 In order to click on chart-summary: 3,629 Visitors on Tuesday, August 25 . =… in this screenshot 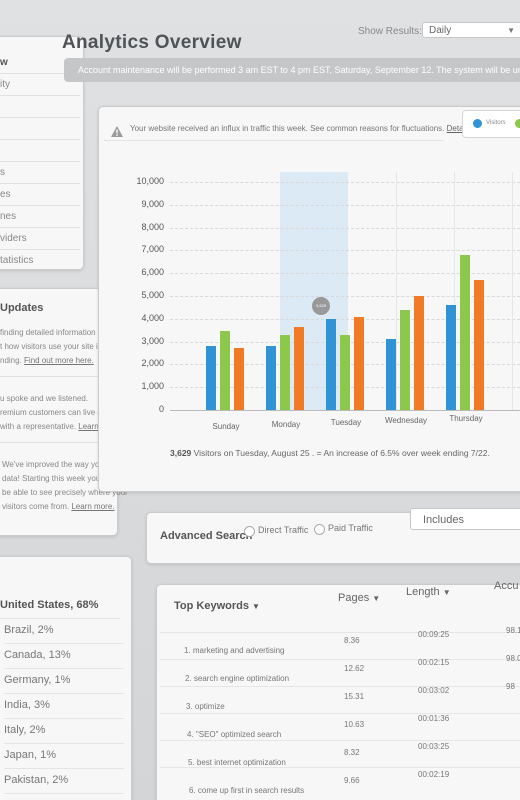, I will do `click(330, 453)`.